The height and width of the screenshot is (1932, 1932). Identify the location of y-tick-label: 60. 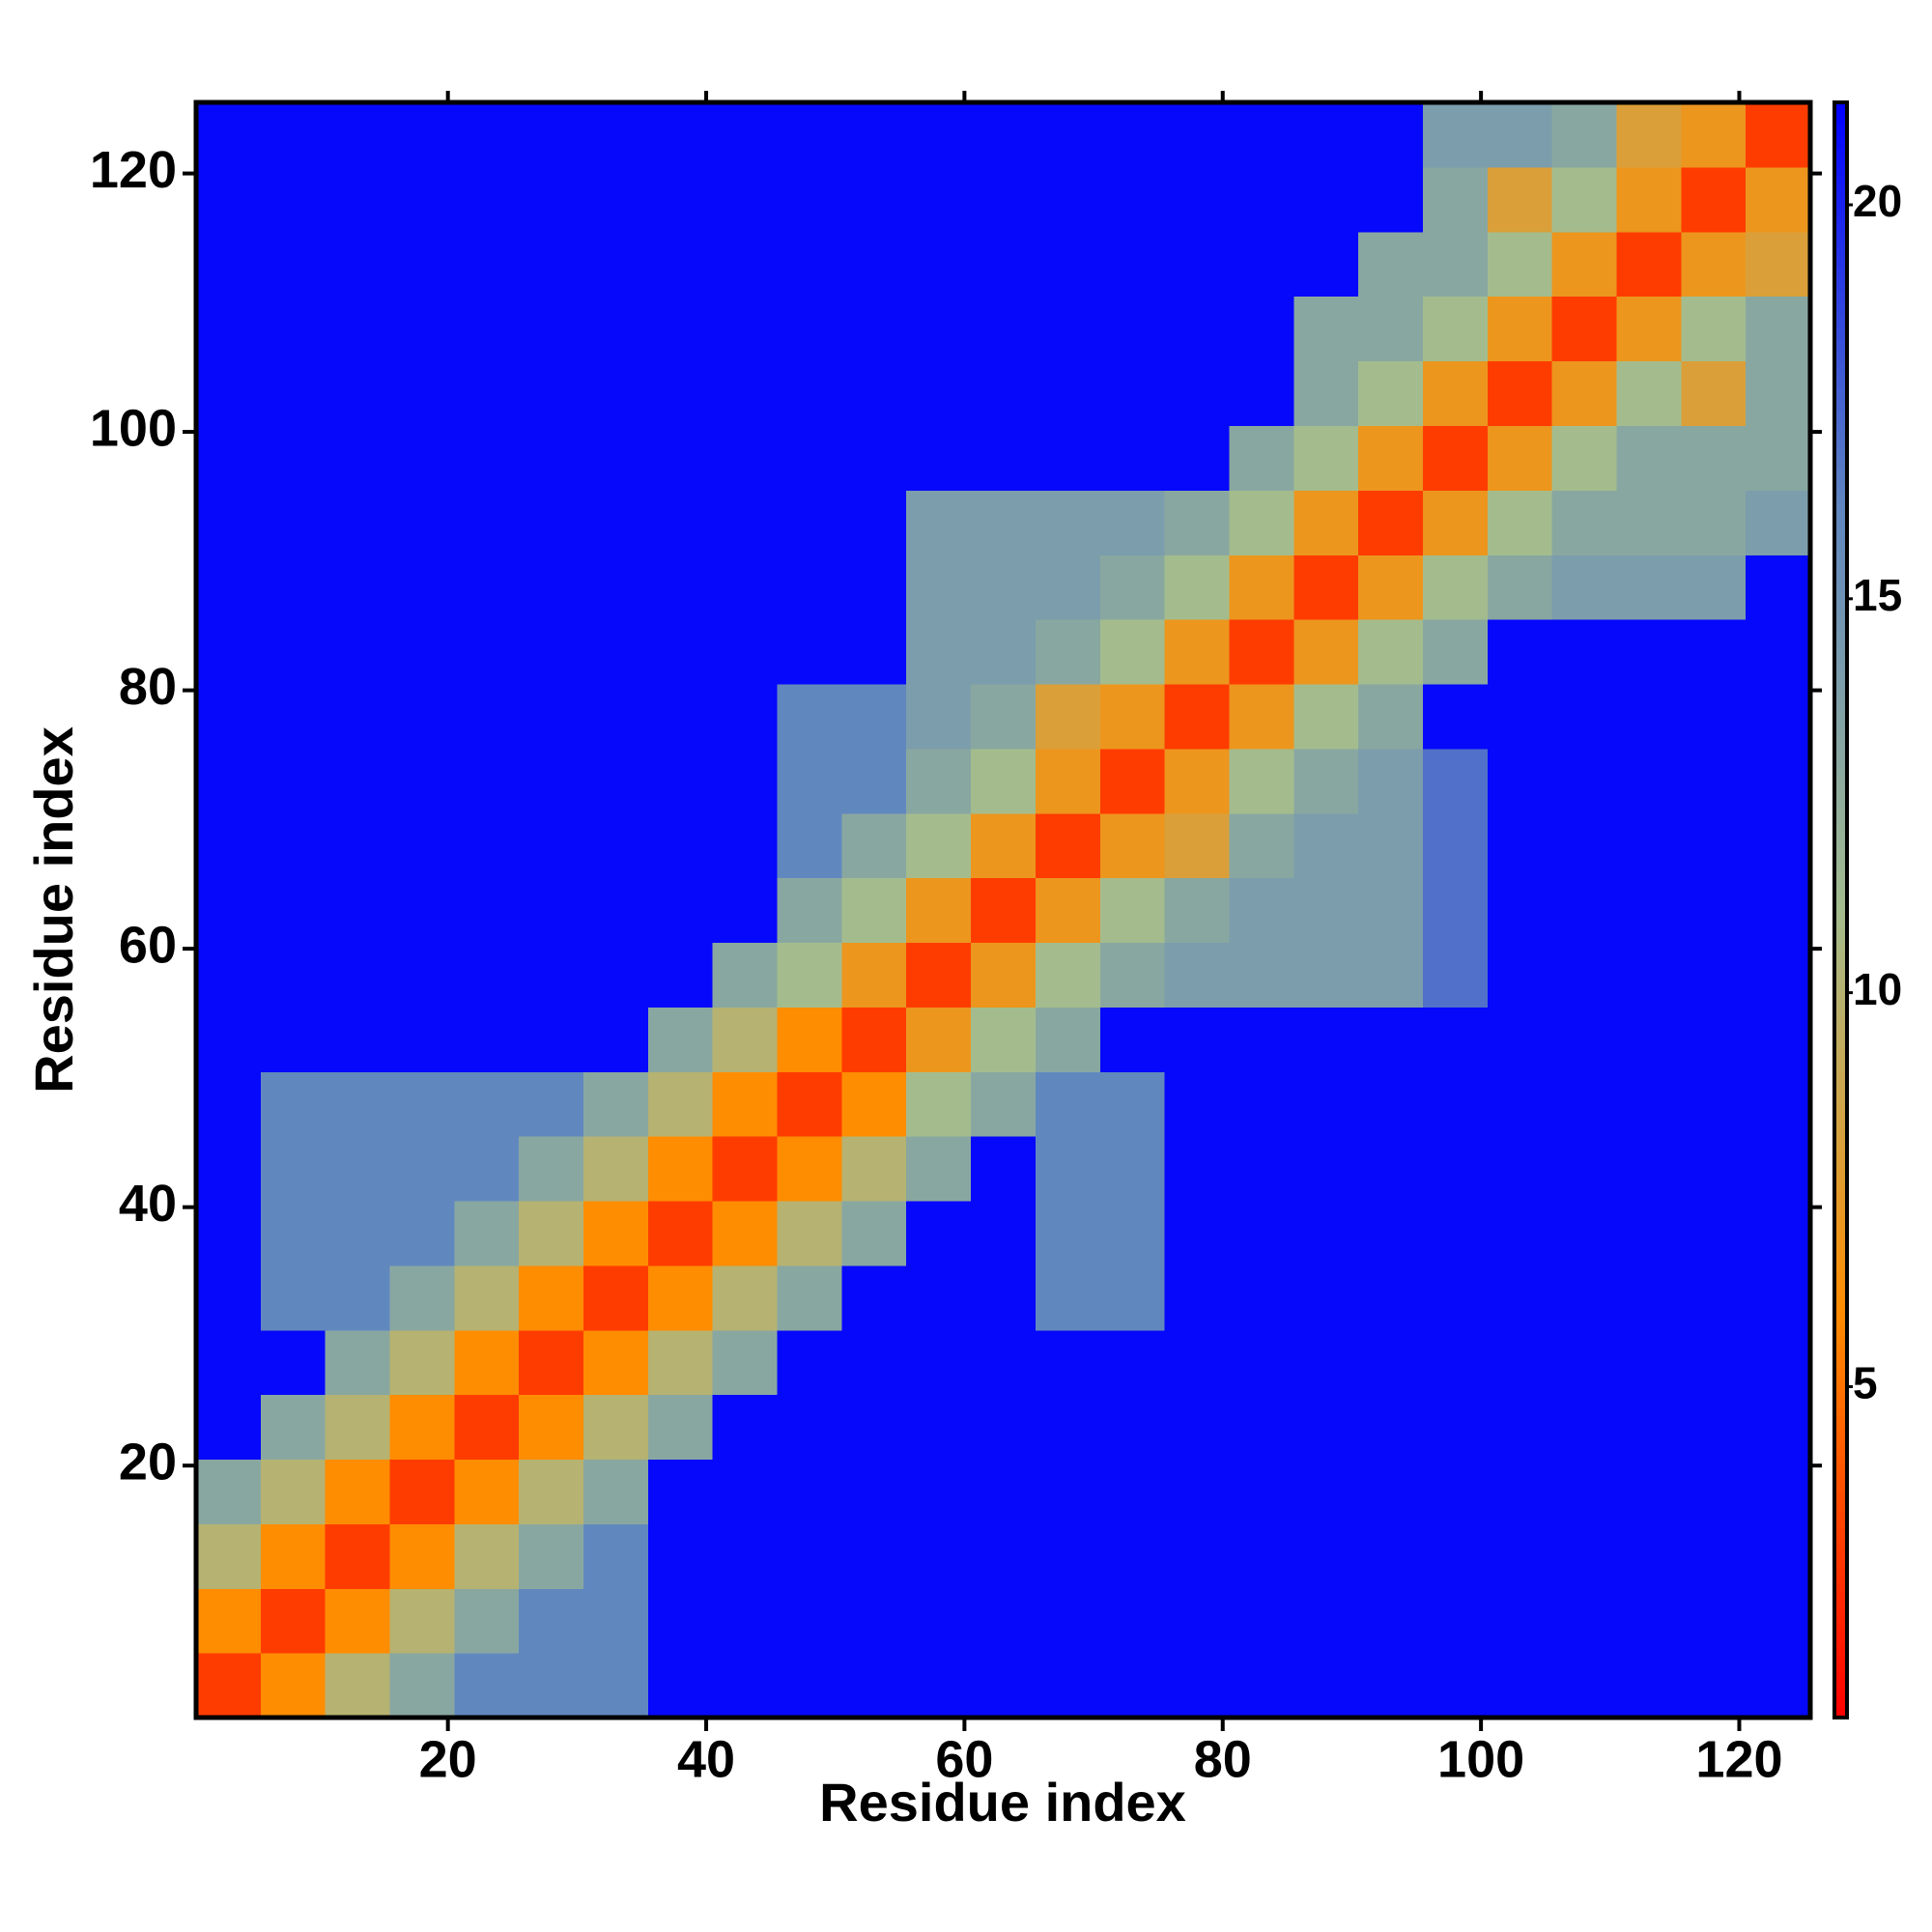
(148, 945).